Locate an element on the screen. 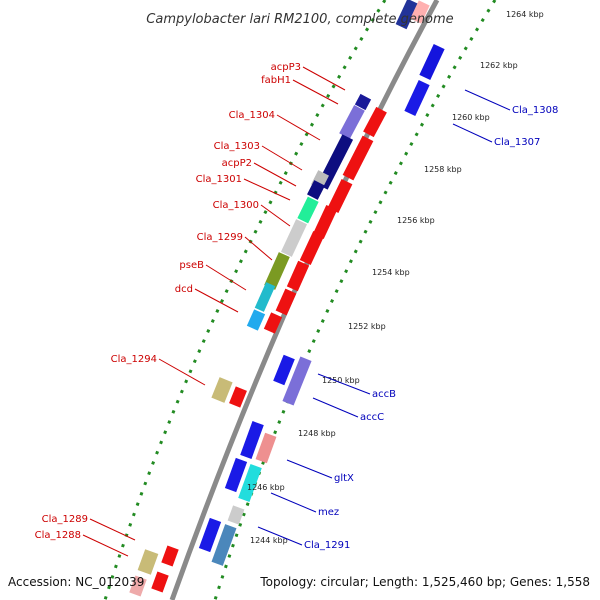 This screenshot has width=600, height=600. gene-label: pseB is located at coordinates (191, 265).